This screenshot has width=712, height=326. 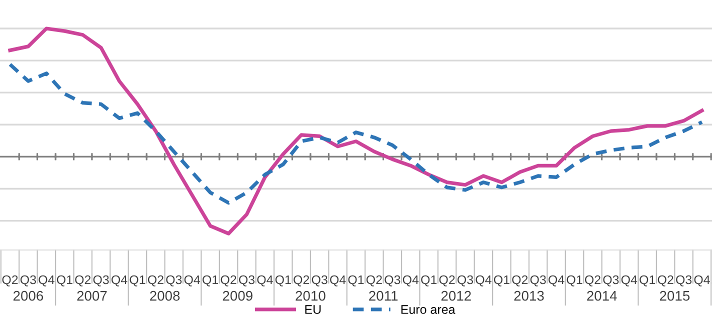 What do you see at coordinates (28, 295) in the screenshot?
I see `text: 2006` at bounding box center [28, 295].